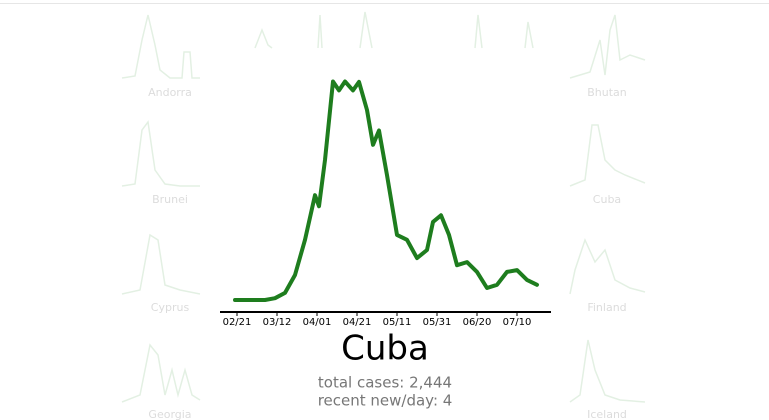 This screenshot has width=769, height=420. What do you see at coordinates (385, 383) in the screenshot?
I see `stat-line: total cases: 2,444` at bounding box center [385, 383].